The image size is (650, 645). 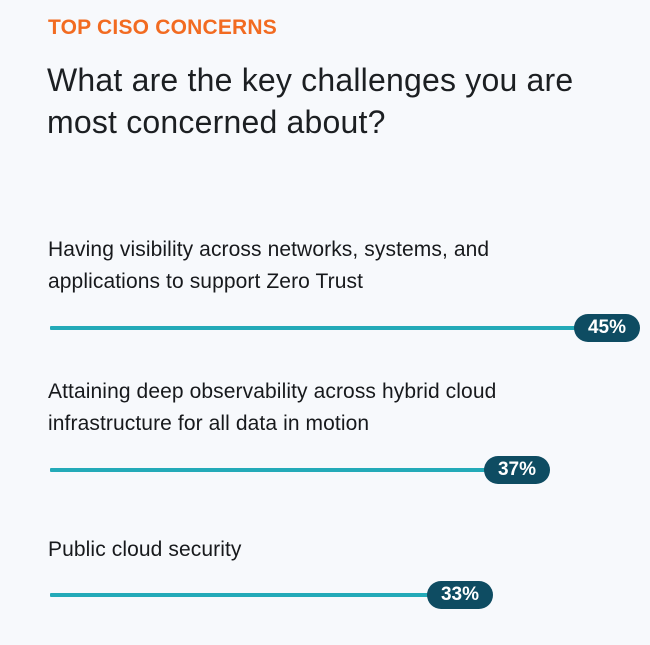 I want to click on value-badge-1: 45%, so click(x=607, y=328).